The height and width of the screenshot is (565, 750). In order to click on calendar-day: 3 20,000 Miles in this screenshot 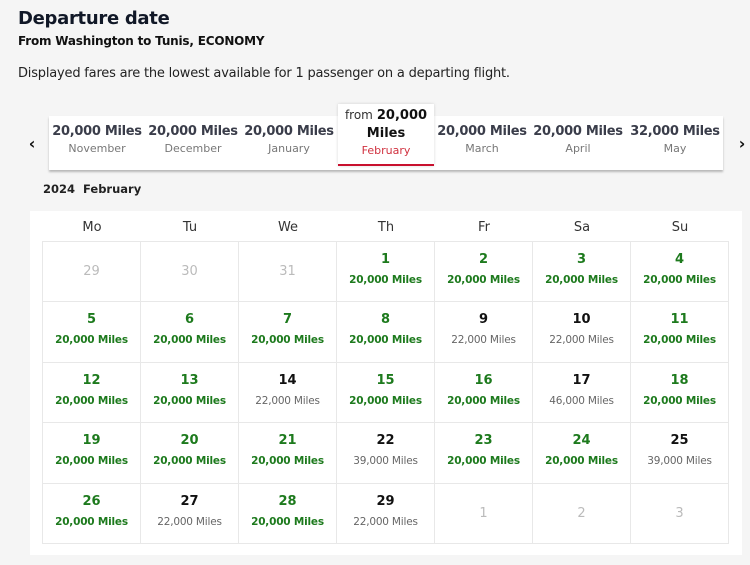, I will do `click(582, 272)`.